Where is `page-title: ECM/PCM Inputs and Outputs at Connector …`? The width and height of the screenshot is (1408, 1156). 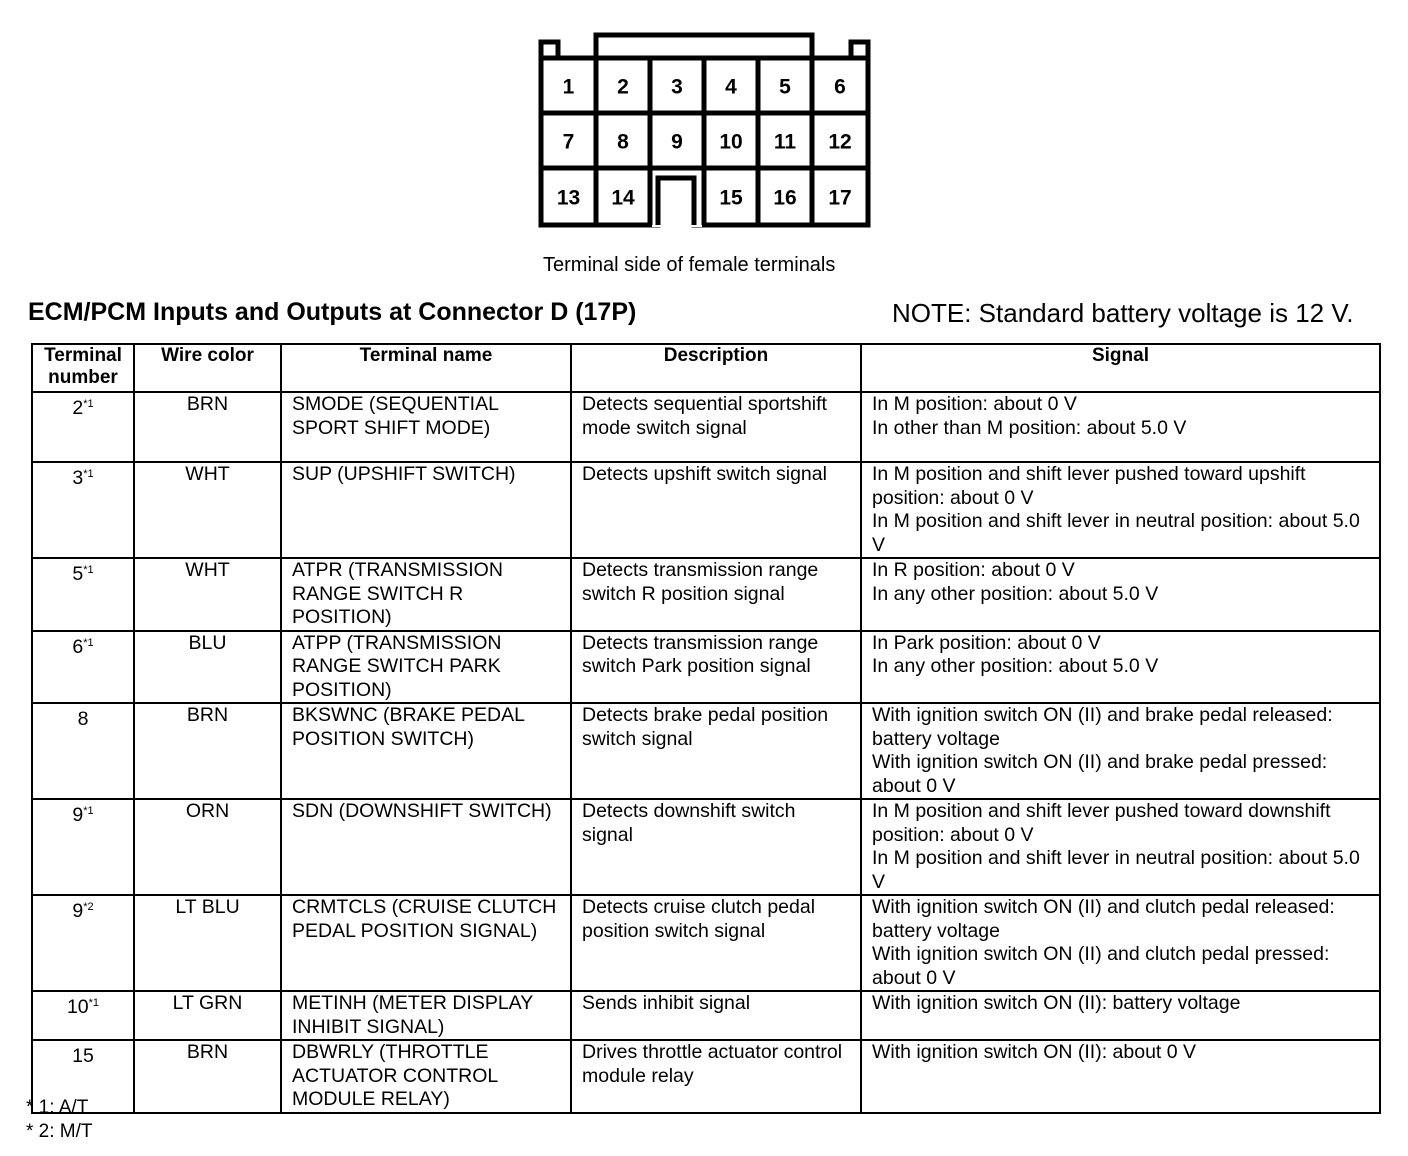 page-title: ECM/PCM Inputs and Outputs at Connector … is located at coordinates (332, 312).